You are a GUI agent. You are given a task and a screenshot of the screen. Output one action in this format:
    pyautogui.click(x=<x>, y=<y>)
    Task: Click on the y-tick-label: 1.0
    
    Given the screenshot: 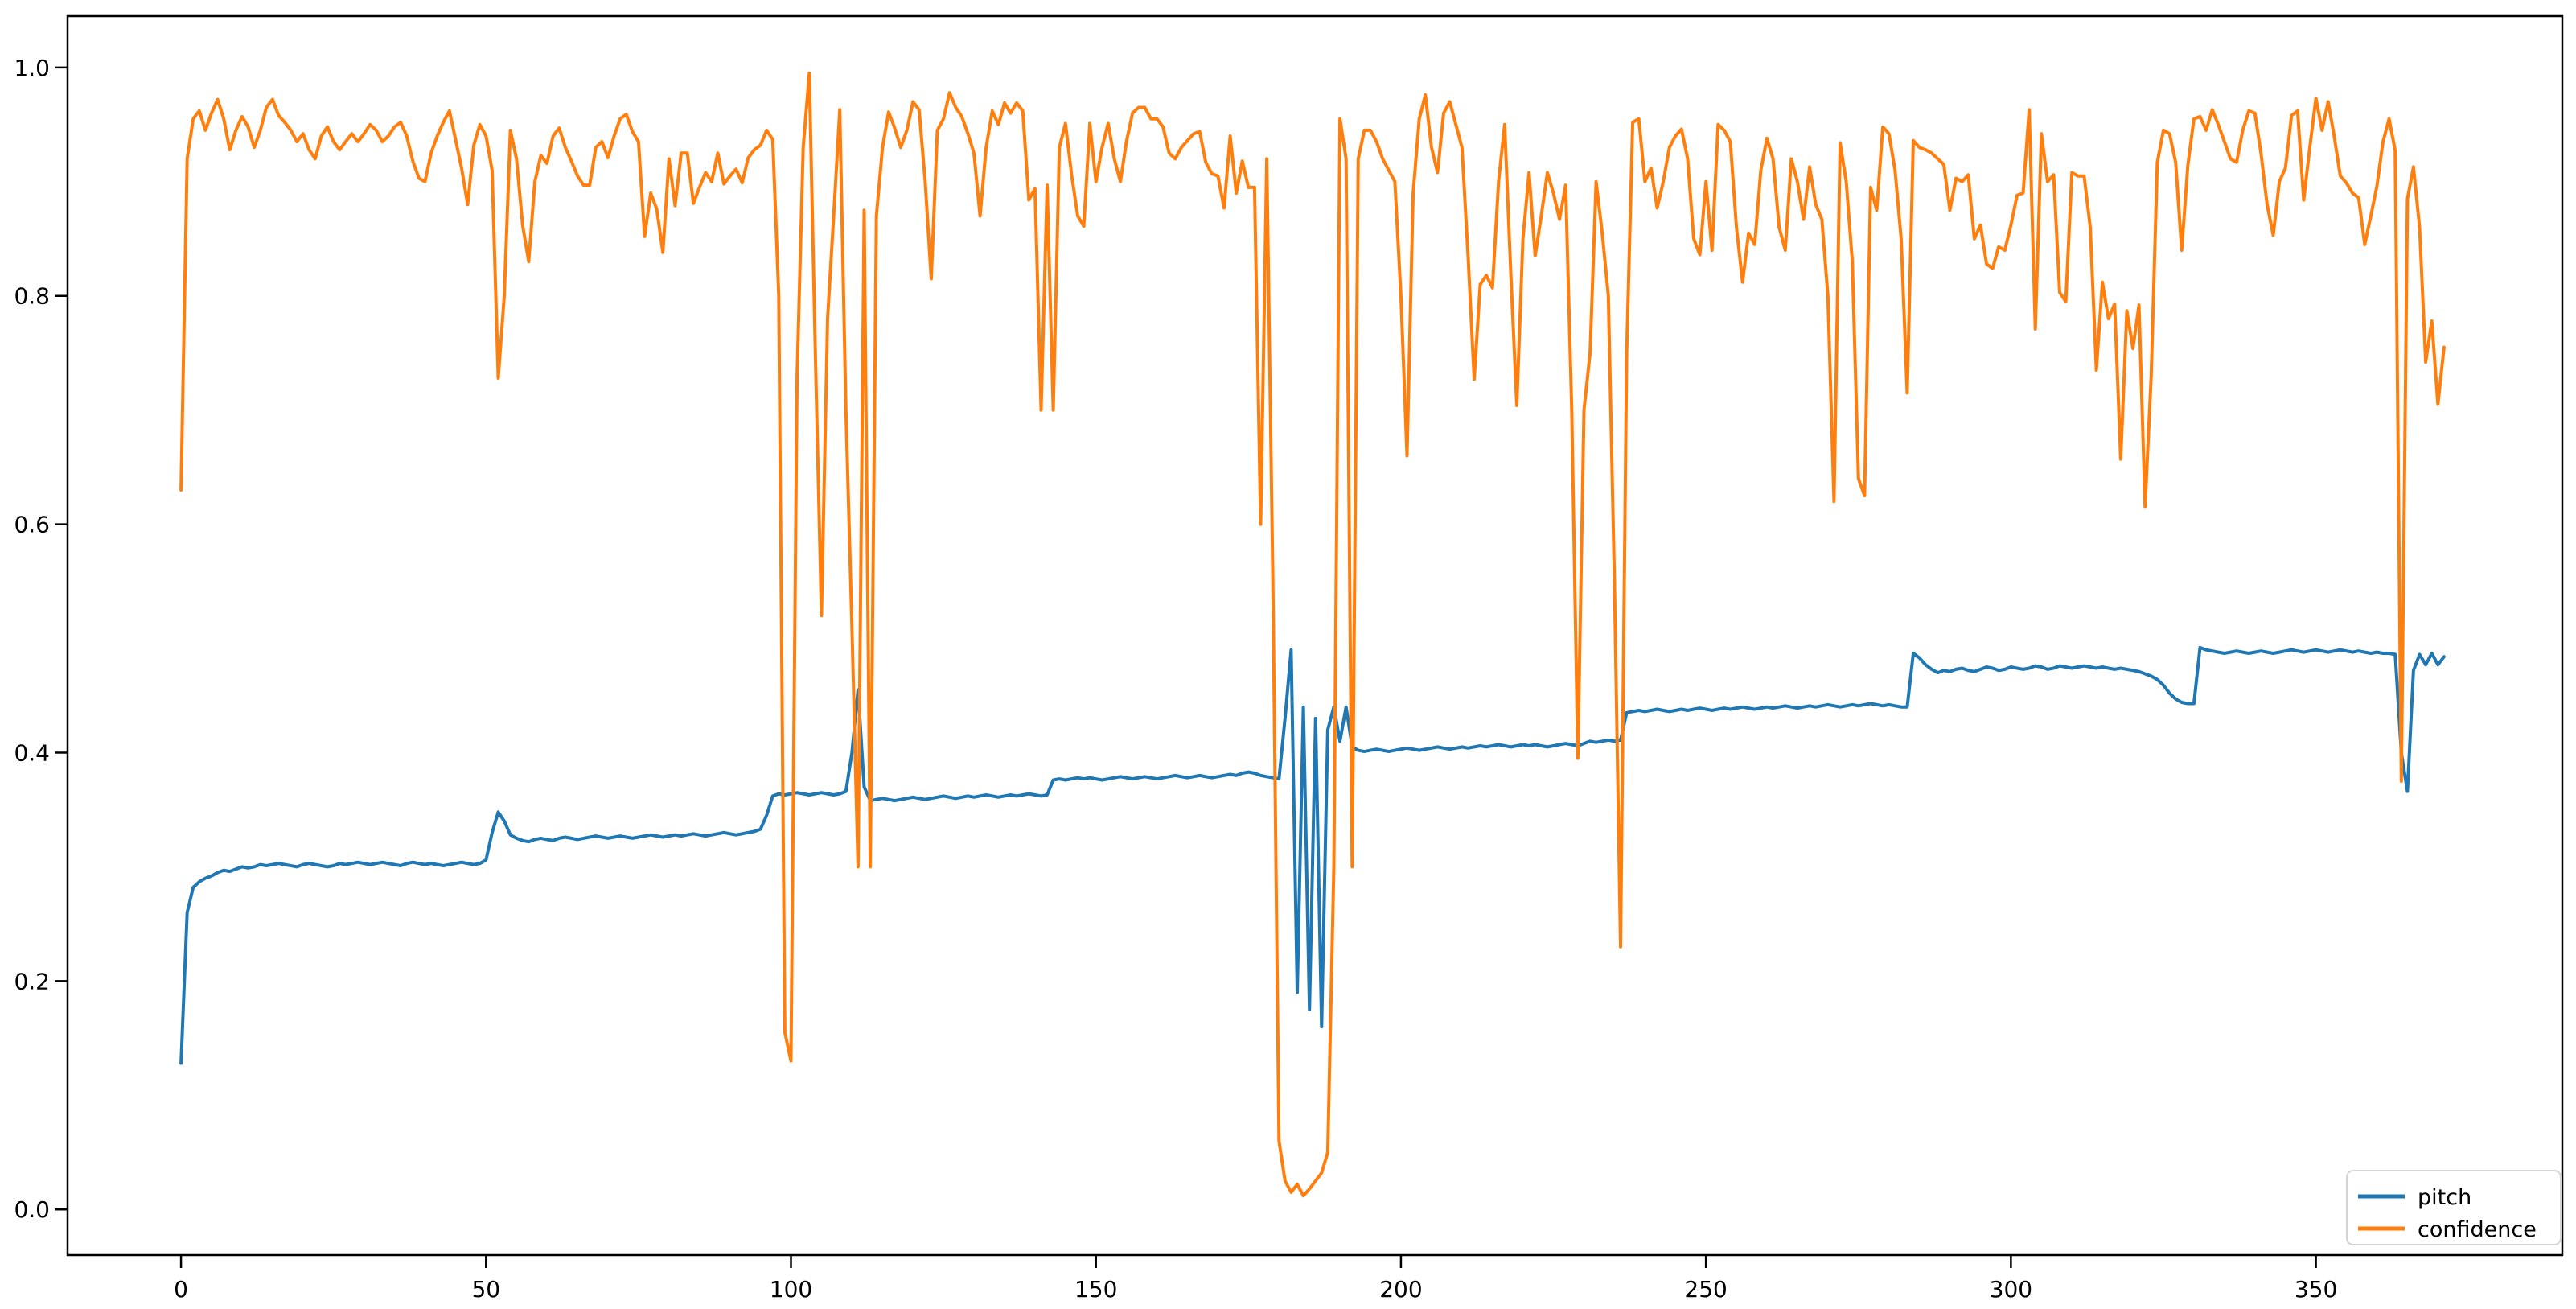 What is the action you would take?
    pyautogui.click(x=32, y=68)
    